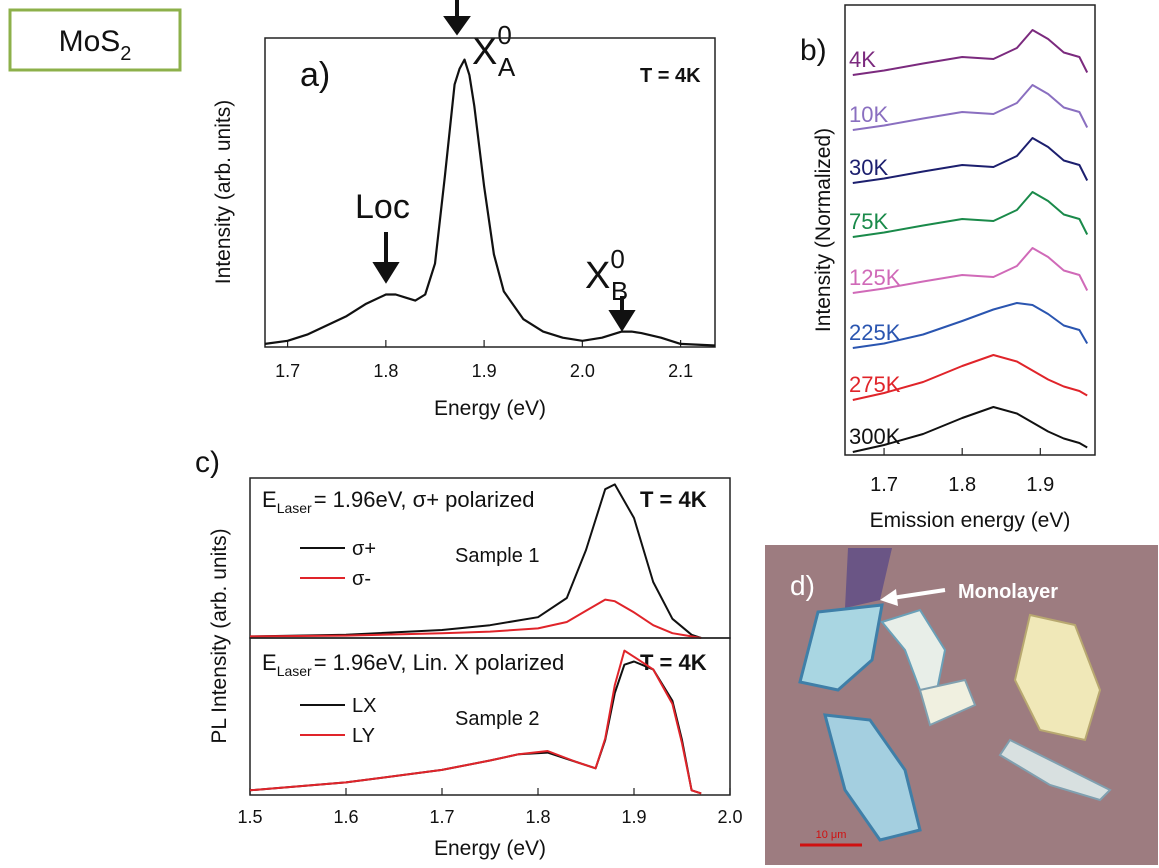  What do you see at coordinates (831, 835) in the screenshot?
I see `scale-bar-label: 10 μm` at bounding box center [831, 835].